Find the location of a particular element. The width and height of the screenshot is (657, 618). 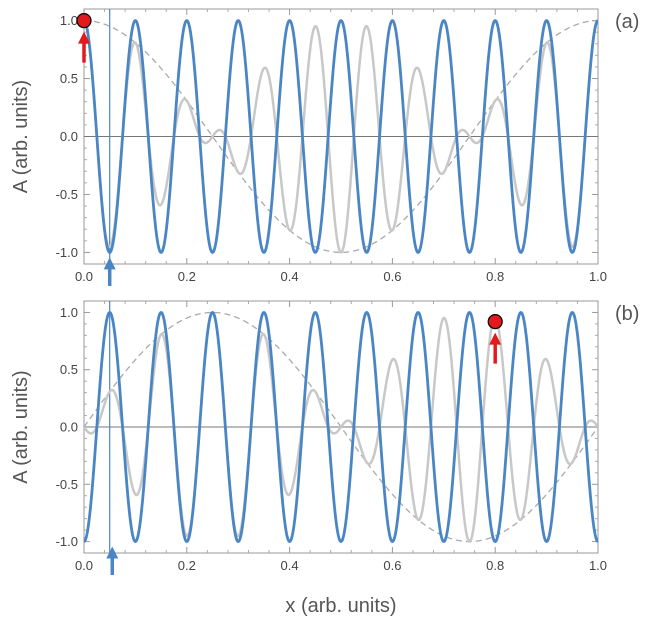

panel-label: (b) is located at coordinates (627, 314).